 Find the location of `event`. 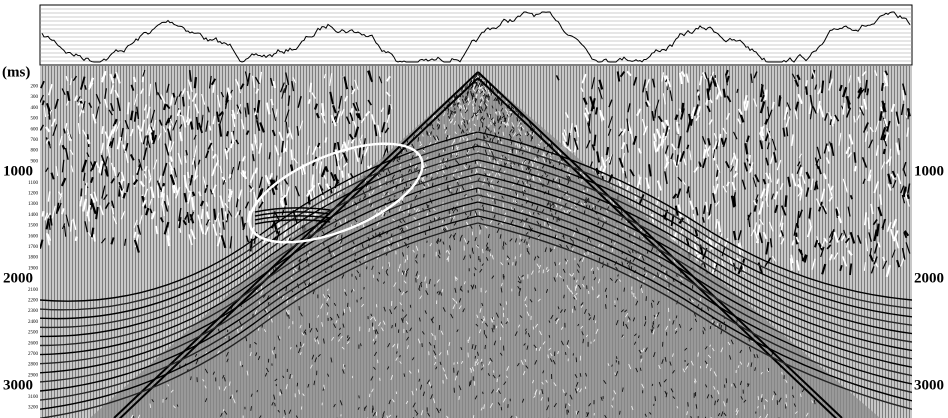

event is located at coordinates (292, 218).